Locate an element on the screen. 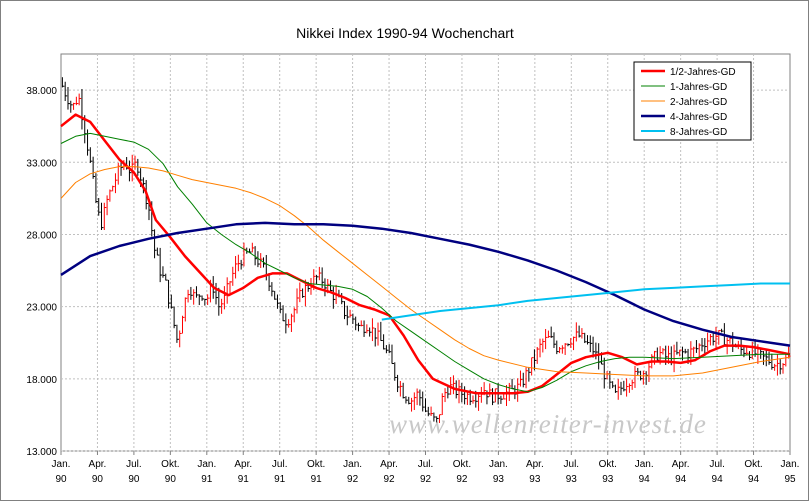  y-tick-label: 13.000 is located at coordinates (41, 452).